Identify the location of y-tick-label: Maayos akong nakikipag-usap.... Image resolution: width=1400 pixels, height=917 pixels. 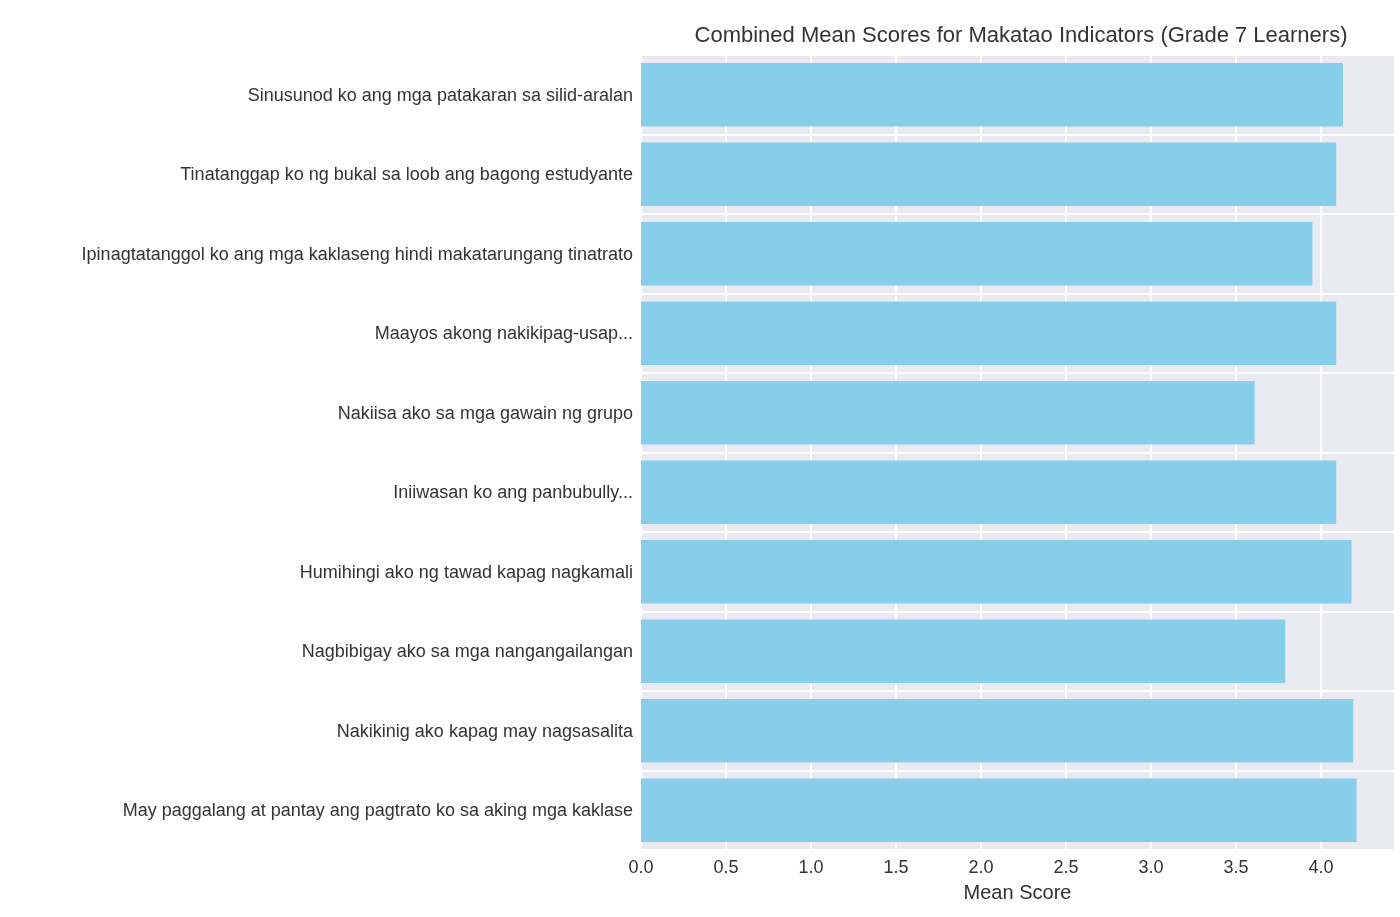
(503, 333).